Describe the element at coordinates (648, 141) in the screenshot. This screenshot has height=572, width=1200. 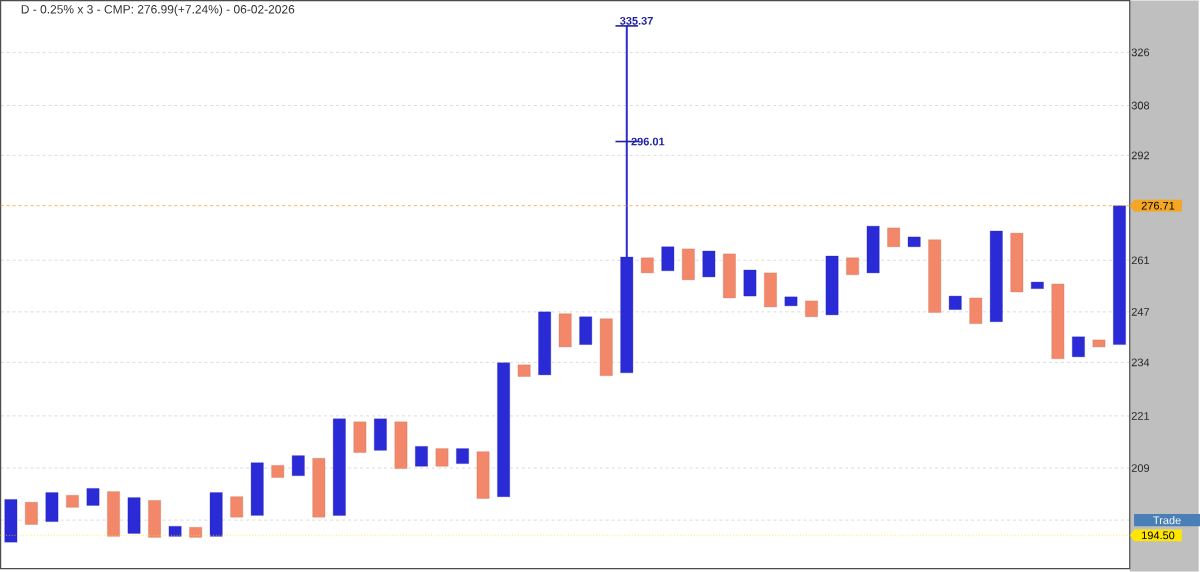
I see `annotation: 296.01` at that location.